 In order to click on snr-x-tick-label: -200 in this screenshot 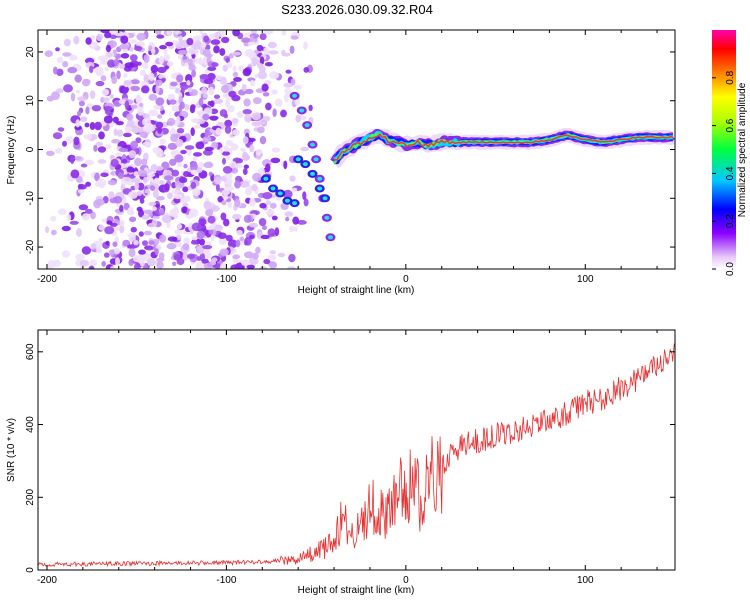, I will do `click(47, 580)`.